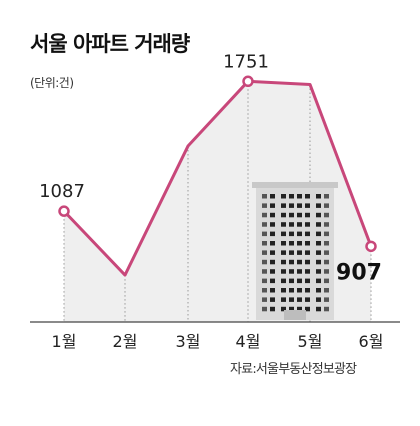 The image size is (420, 426). Describe the element at coordinates (310, 341) in the screenshot. I see `x-tick-label: 5월` at that location.